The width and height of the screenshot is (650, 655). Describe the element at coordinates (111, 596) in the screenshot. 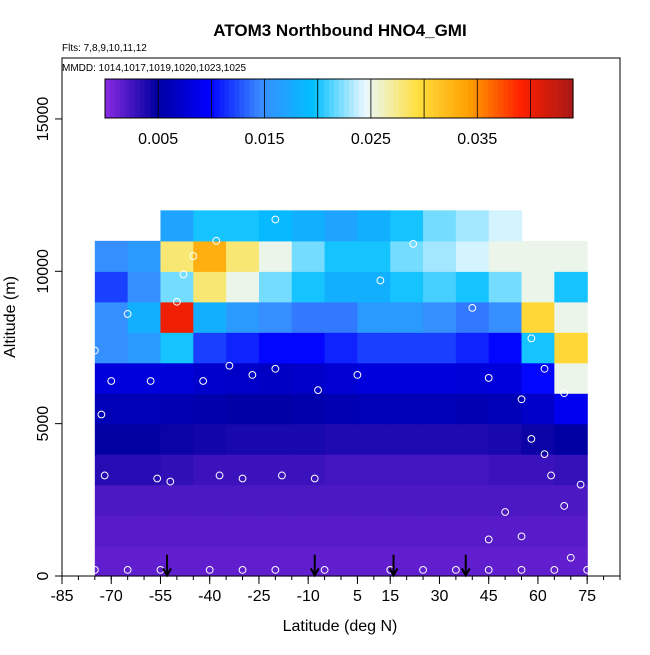

I see `x-tick-label: -70` at that location.